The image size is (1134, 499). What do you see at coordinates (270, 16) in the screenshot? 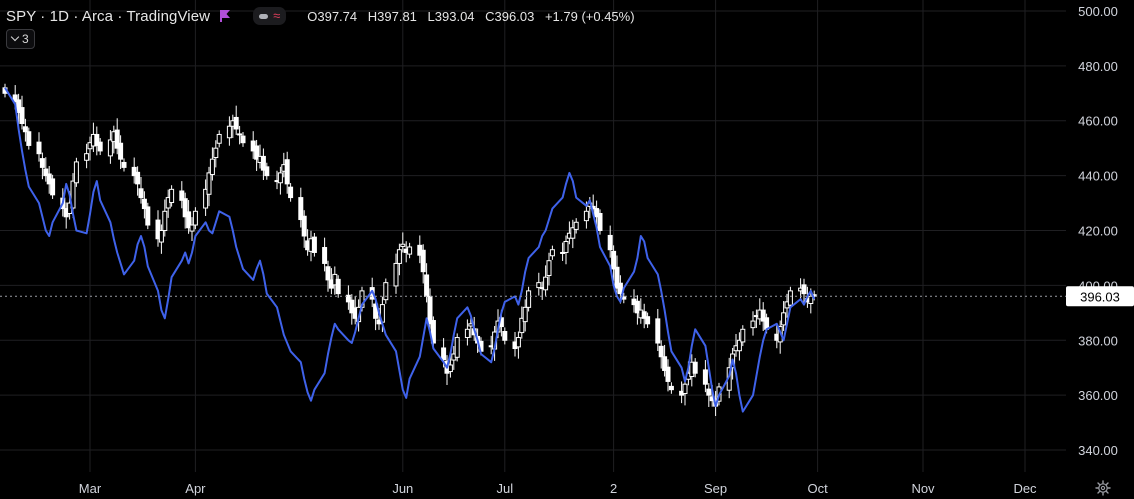
I see `indicator-toggle: ≈` at bounding box center [270, 16].